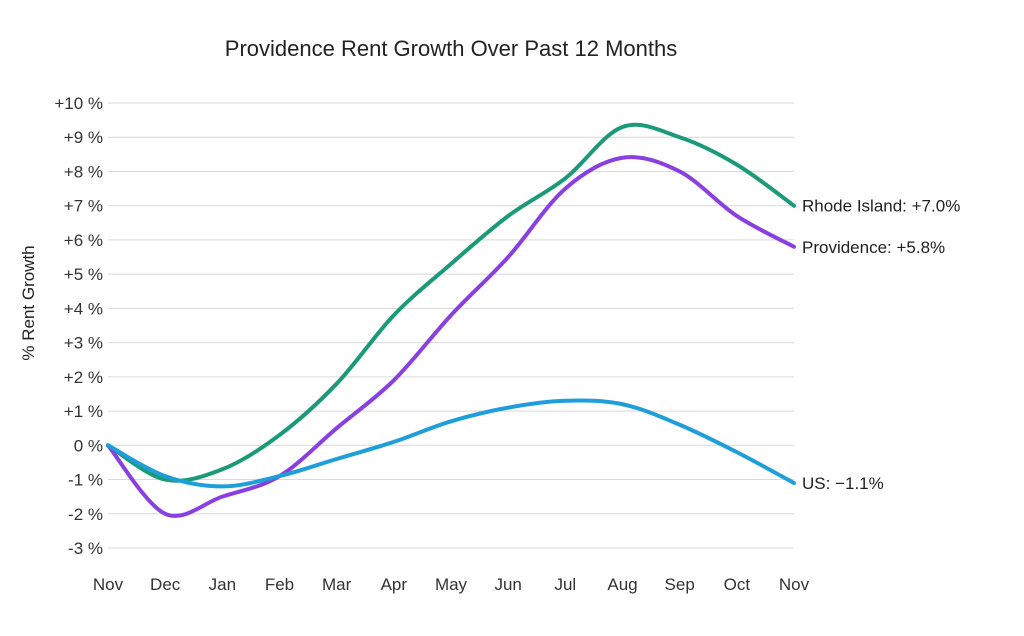 This screenshot has width=1024, height=636. What do you see at coordinates (83, 137) in the screenshot?
I see `y-tick-label: +9 %` at bounding box center [83, 137].